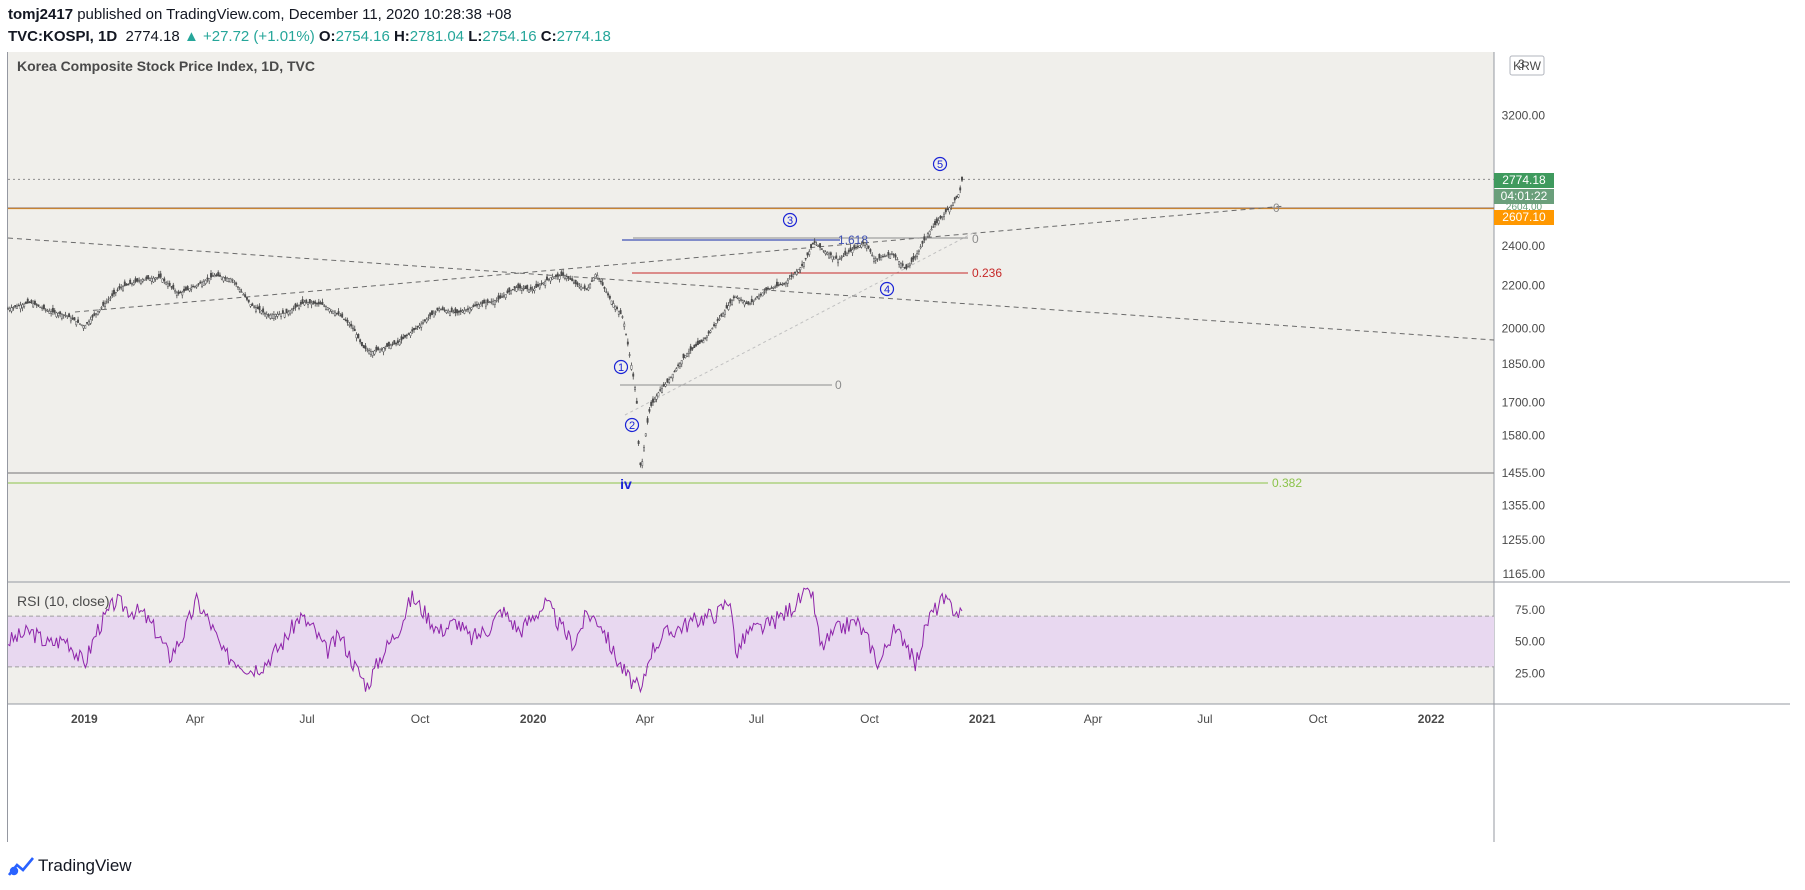  What do you see at coordinates (70, 866) in the screenshot?
I see `tradingview-brand: TradingView` at bounding box center [70, 866].